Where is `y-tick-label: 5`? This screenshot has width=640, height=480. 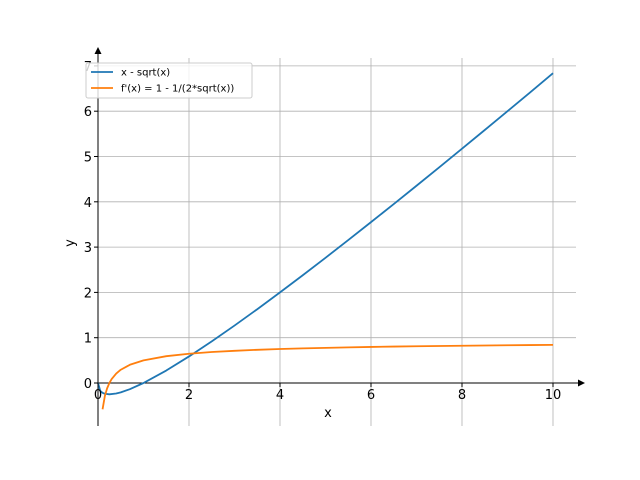 y-tick-label: 5 is located at coordinates (88, 158).